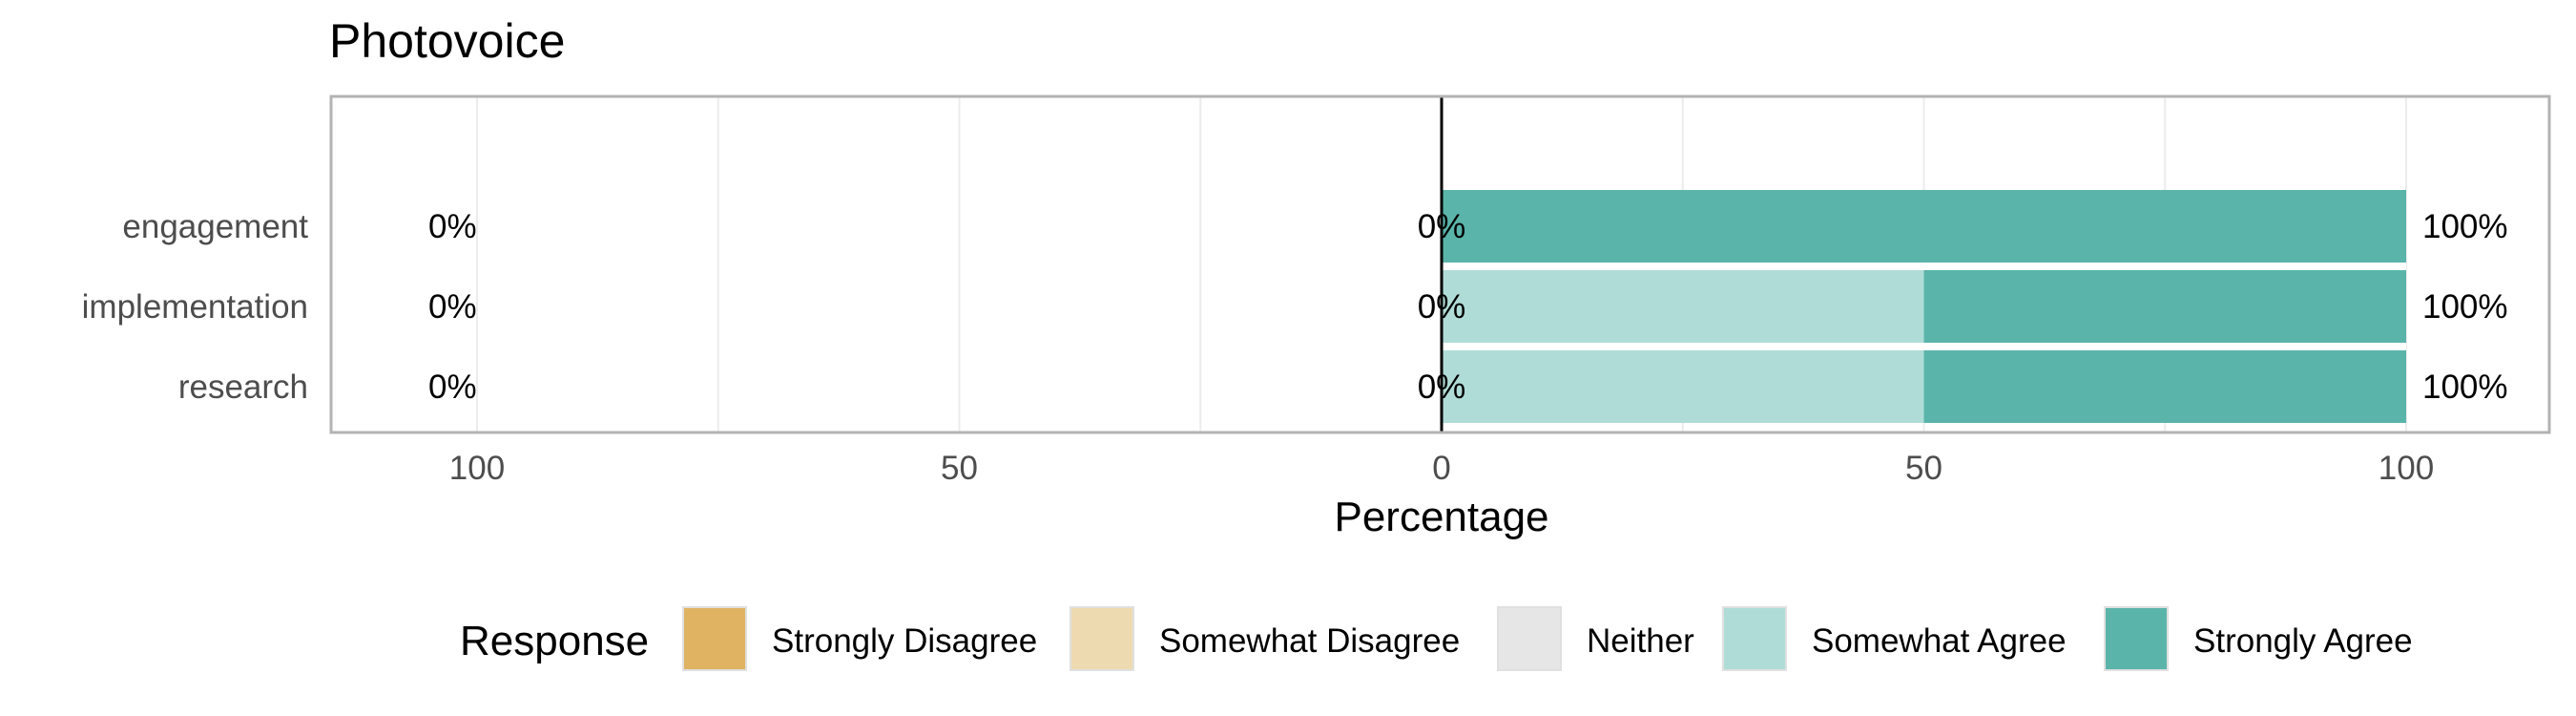 This screenshot has width=2576, height=716. I want to click on bars, so click(1924, 306).